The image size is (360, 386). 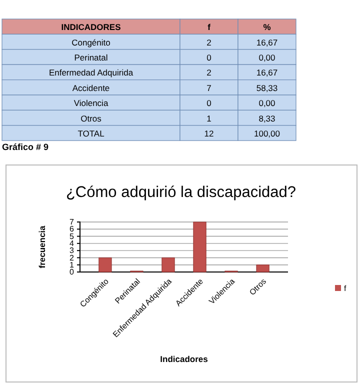 What do you see at coordinates (209, 118) in the screenshot?
I see `data-label: 1` at bounding box center [209, 118].